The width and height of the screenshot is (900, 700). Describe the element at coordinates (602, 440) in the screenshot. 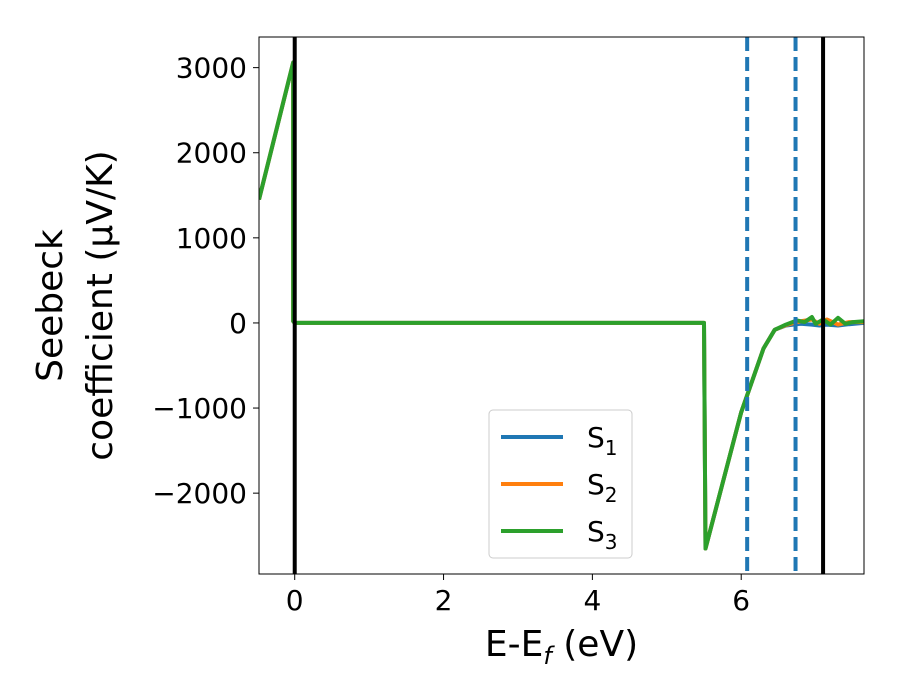

I see `legend-label-s1: S1` at that location.